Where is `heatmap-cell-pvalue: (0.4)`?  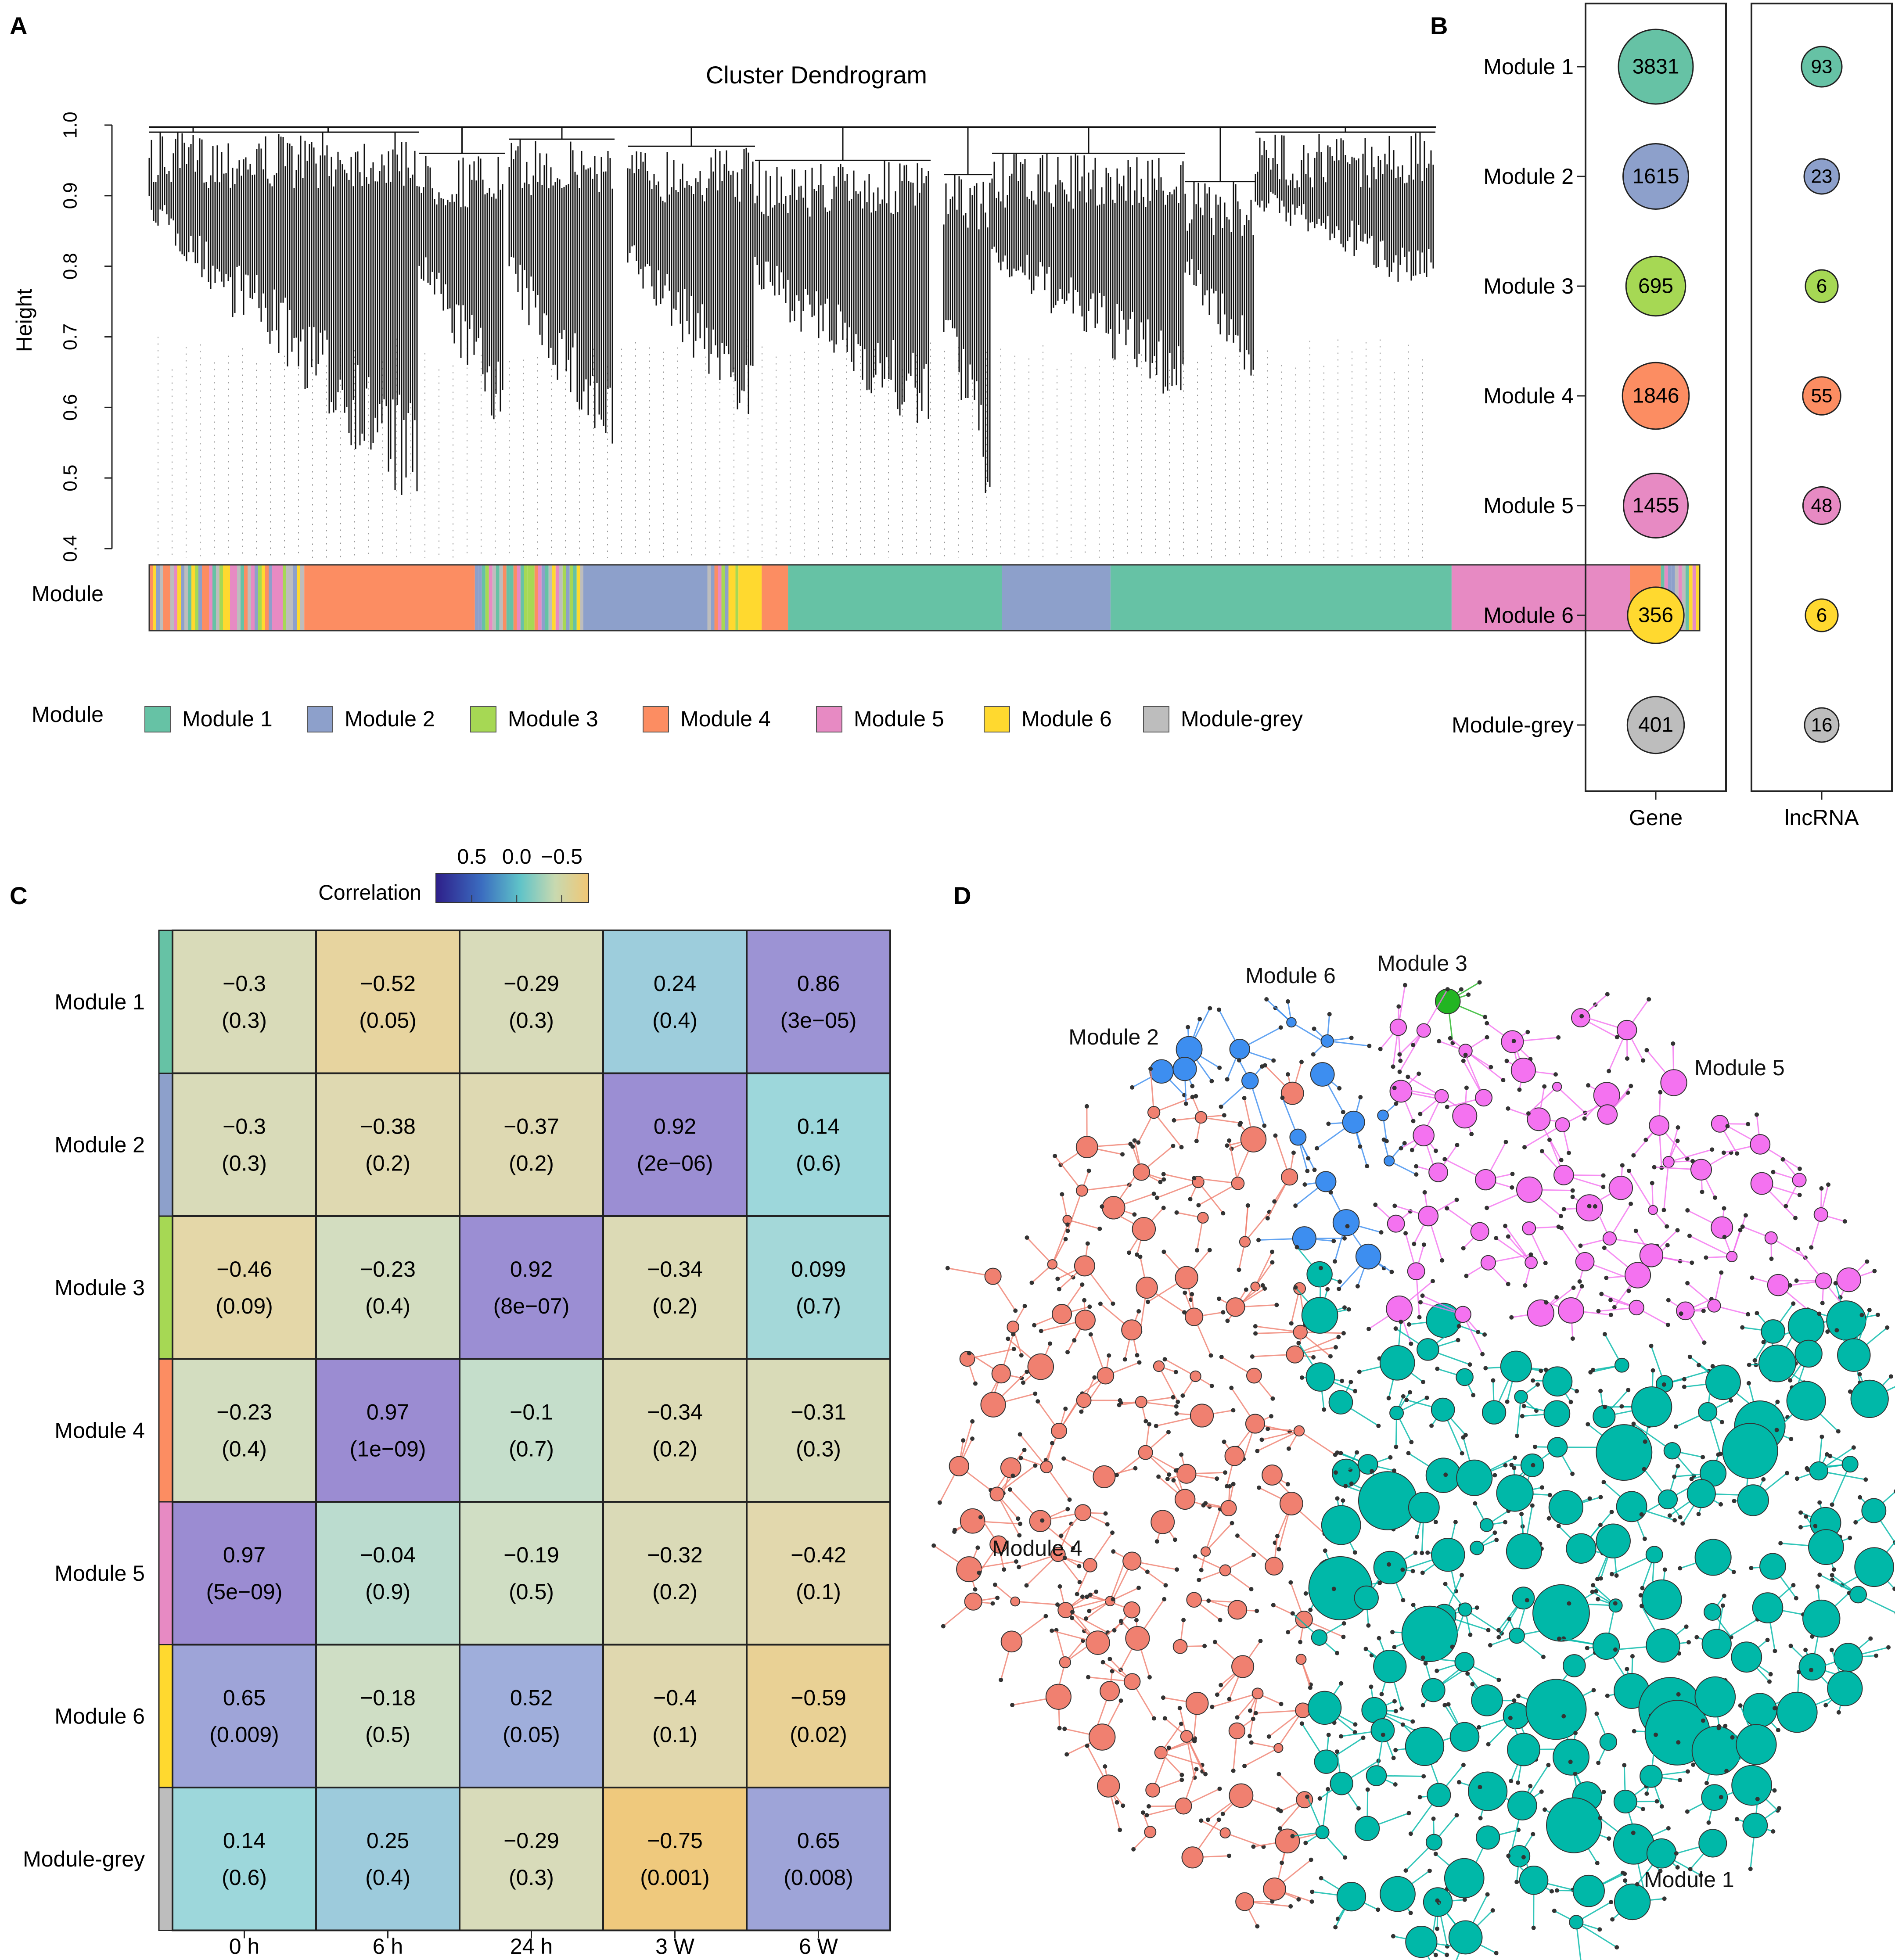
heatmap-cell-pvalue: (0.4) is located at coordinates (675, 1020).